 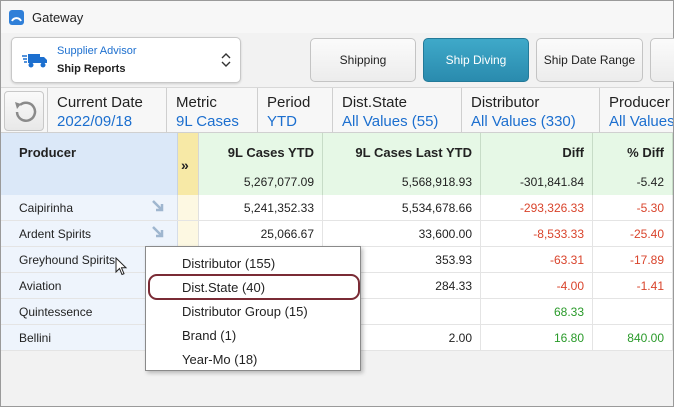 I want to click on table-cell: 5,534,678.66, so click(x=402, y=207).